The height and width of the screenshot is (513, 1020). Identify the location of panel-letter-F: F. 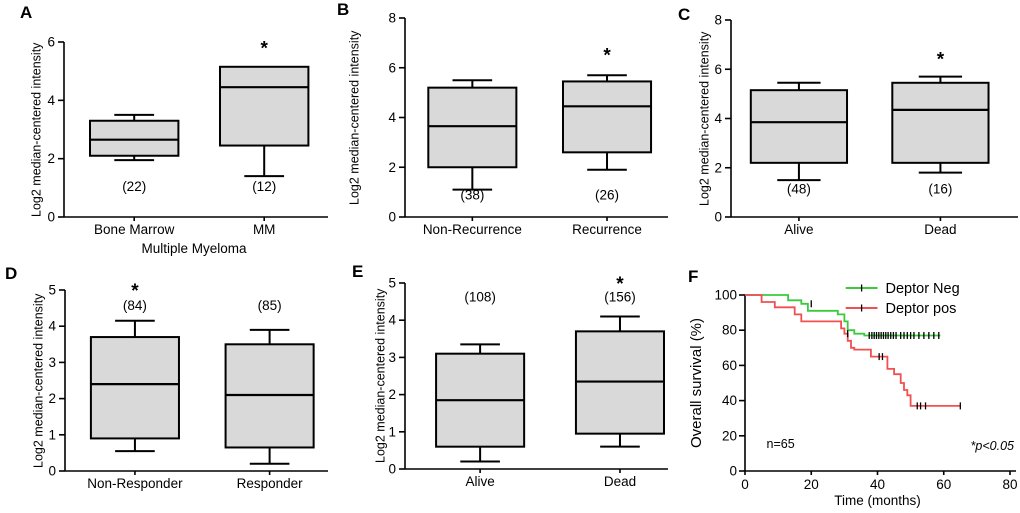
(693, 276).